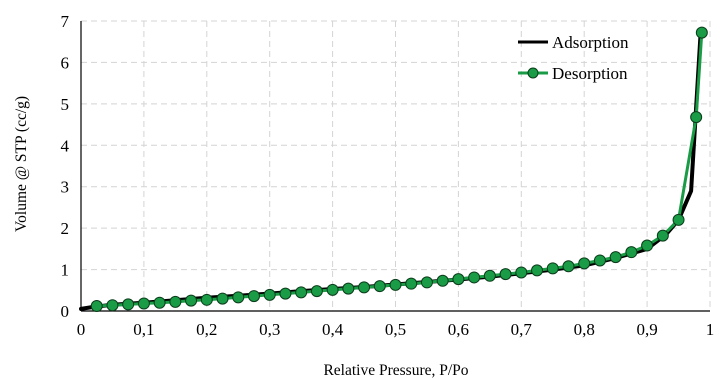 Image resolution: width=720 pixels, height=379 pixels. I want to click on x-tick-label: 1, so click(710, 329).